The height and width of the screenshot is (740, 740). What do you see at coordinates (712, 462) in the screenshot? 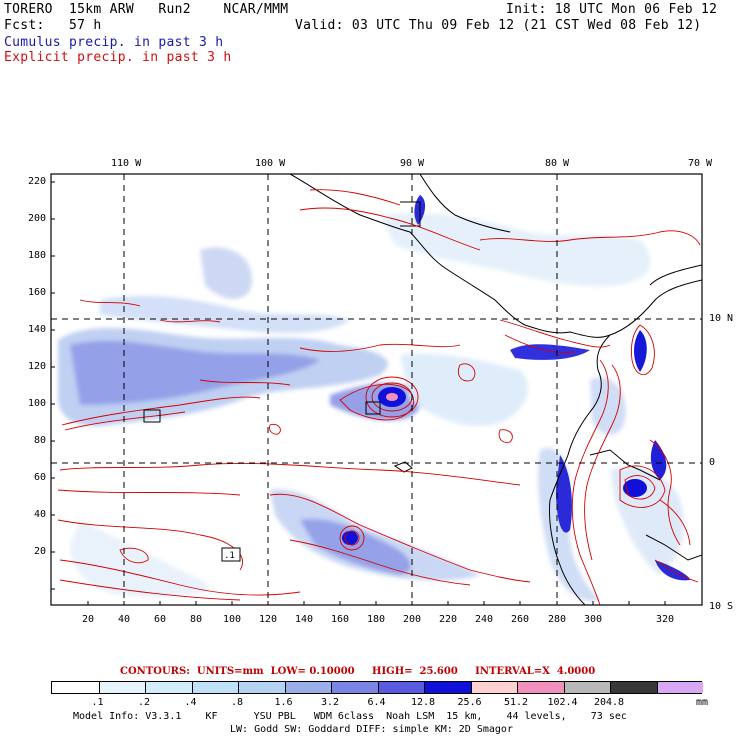
I see `lat-label: 0` at bounding box center [712, 462].